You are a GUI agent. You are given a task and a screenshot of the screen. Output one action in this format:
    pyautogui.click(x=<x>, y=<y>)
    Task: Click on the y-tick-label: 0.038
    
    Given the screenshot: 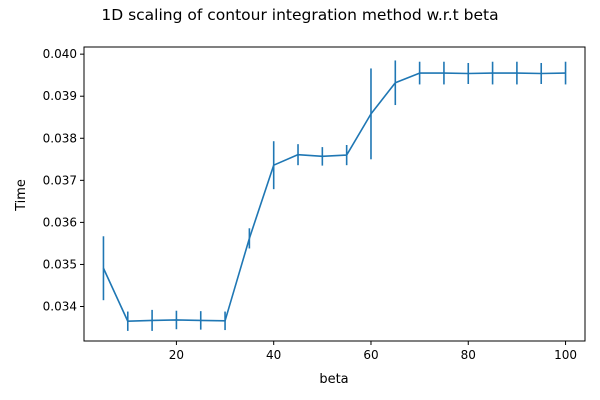 What is the action you would take?
    pyautogui.click(x=60, y=138)
    